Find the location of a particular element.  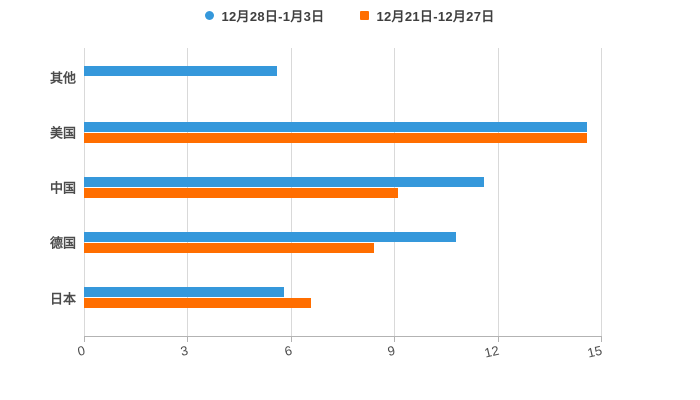

bar-series0-德国 is located at coordinates (270, 236).